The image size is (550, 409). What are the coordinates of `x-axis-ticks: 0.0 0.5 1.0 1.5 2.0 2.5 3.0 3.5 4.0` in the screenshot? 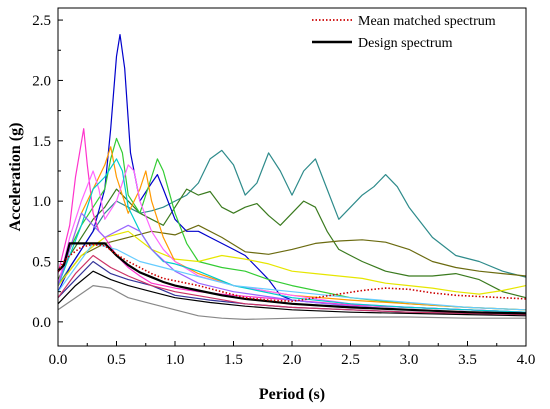 It's located at (292, 354).